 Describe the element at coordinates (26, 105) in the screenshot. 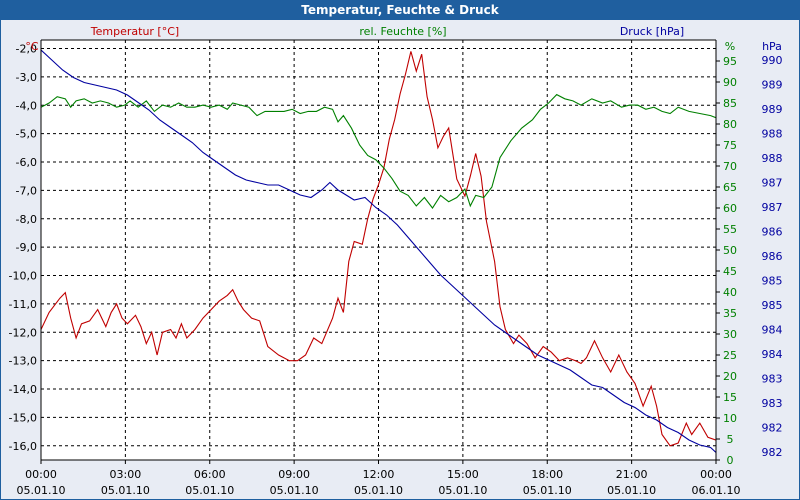

I see `temperature-tick-label: -4,0` at that location.